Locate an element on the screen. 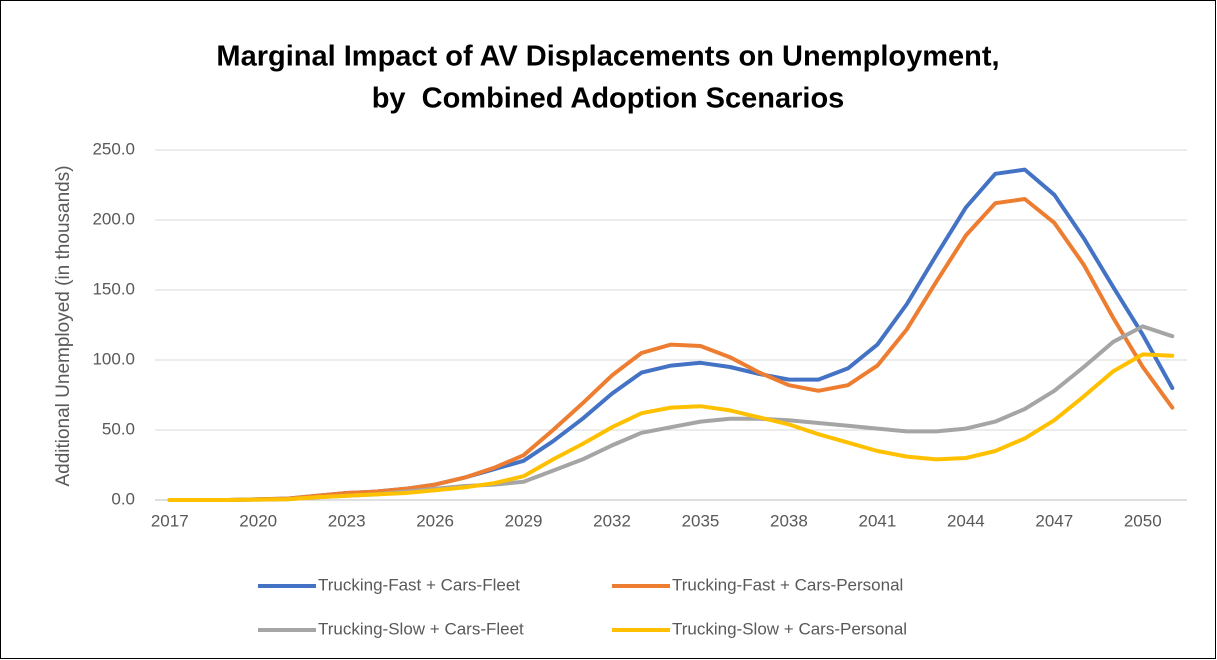  legend-label: Trucking-Slow + Cars-Personal is located at coordinates (789, 628).